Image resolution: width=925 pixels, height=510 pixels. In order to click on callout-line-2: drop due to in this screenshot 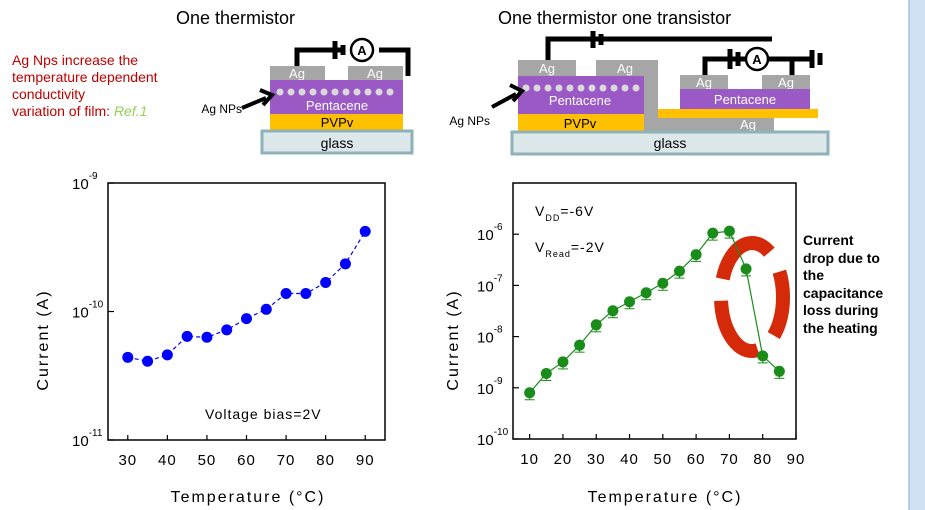, I will do `click(841, 257)`.